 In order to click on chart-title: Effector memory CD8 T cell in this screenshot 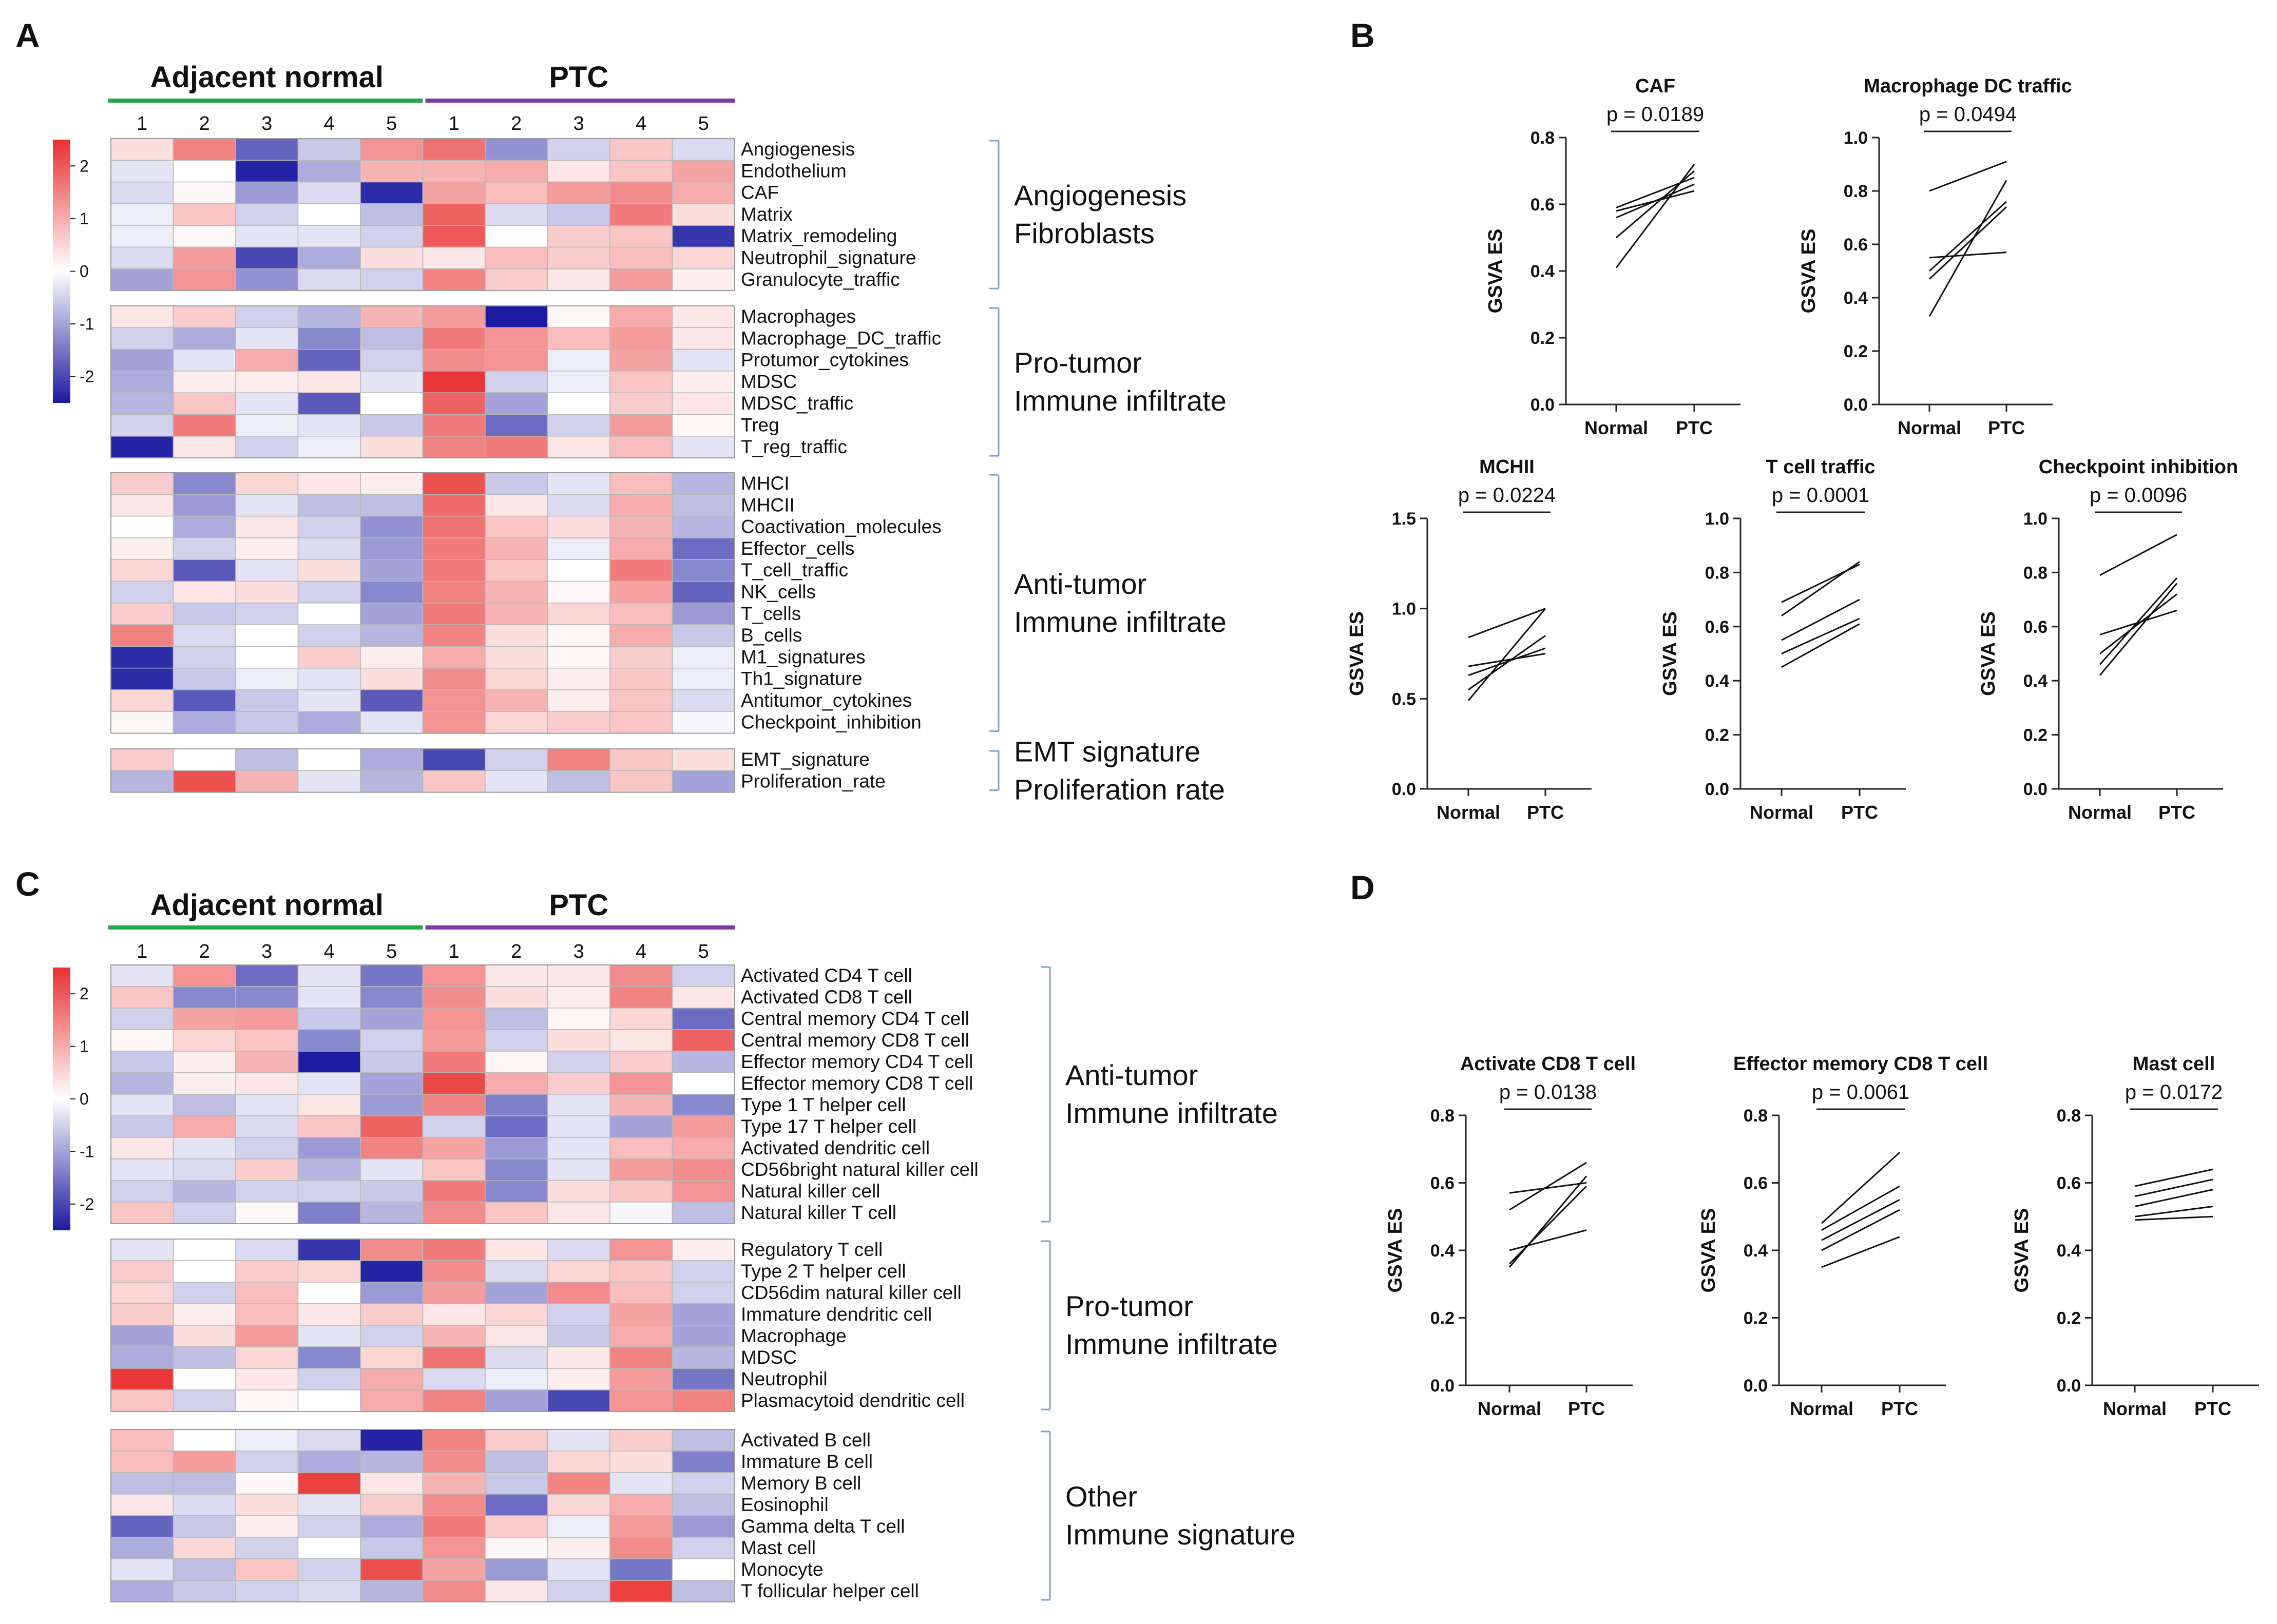, I will do `click(1861, 1064)`.